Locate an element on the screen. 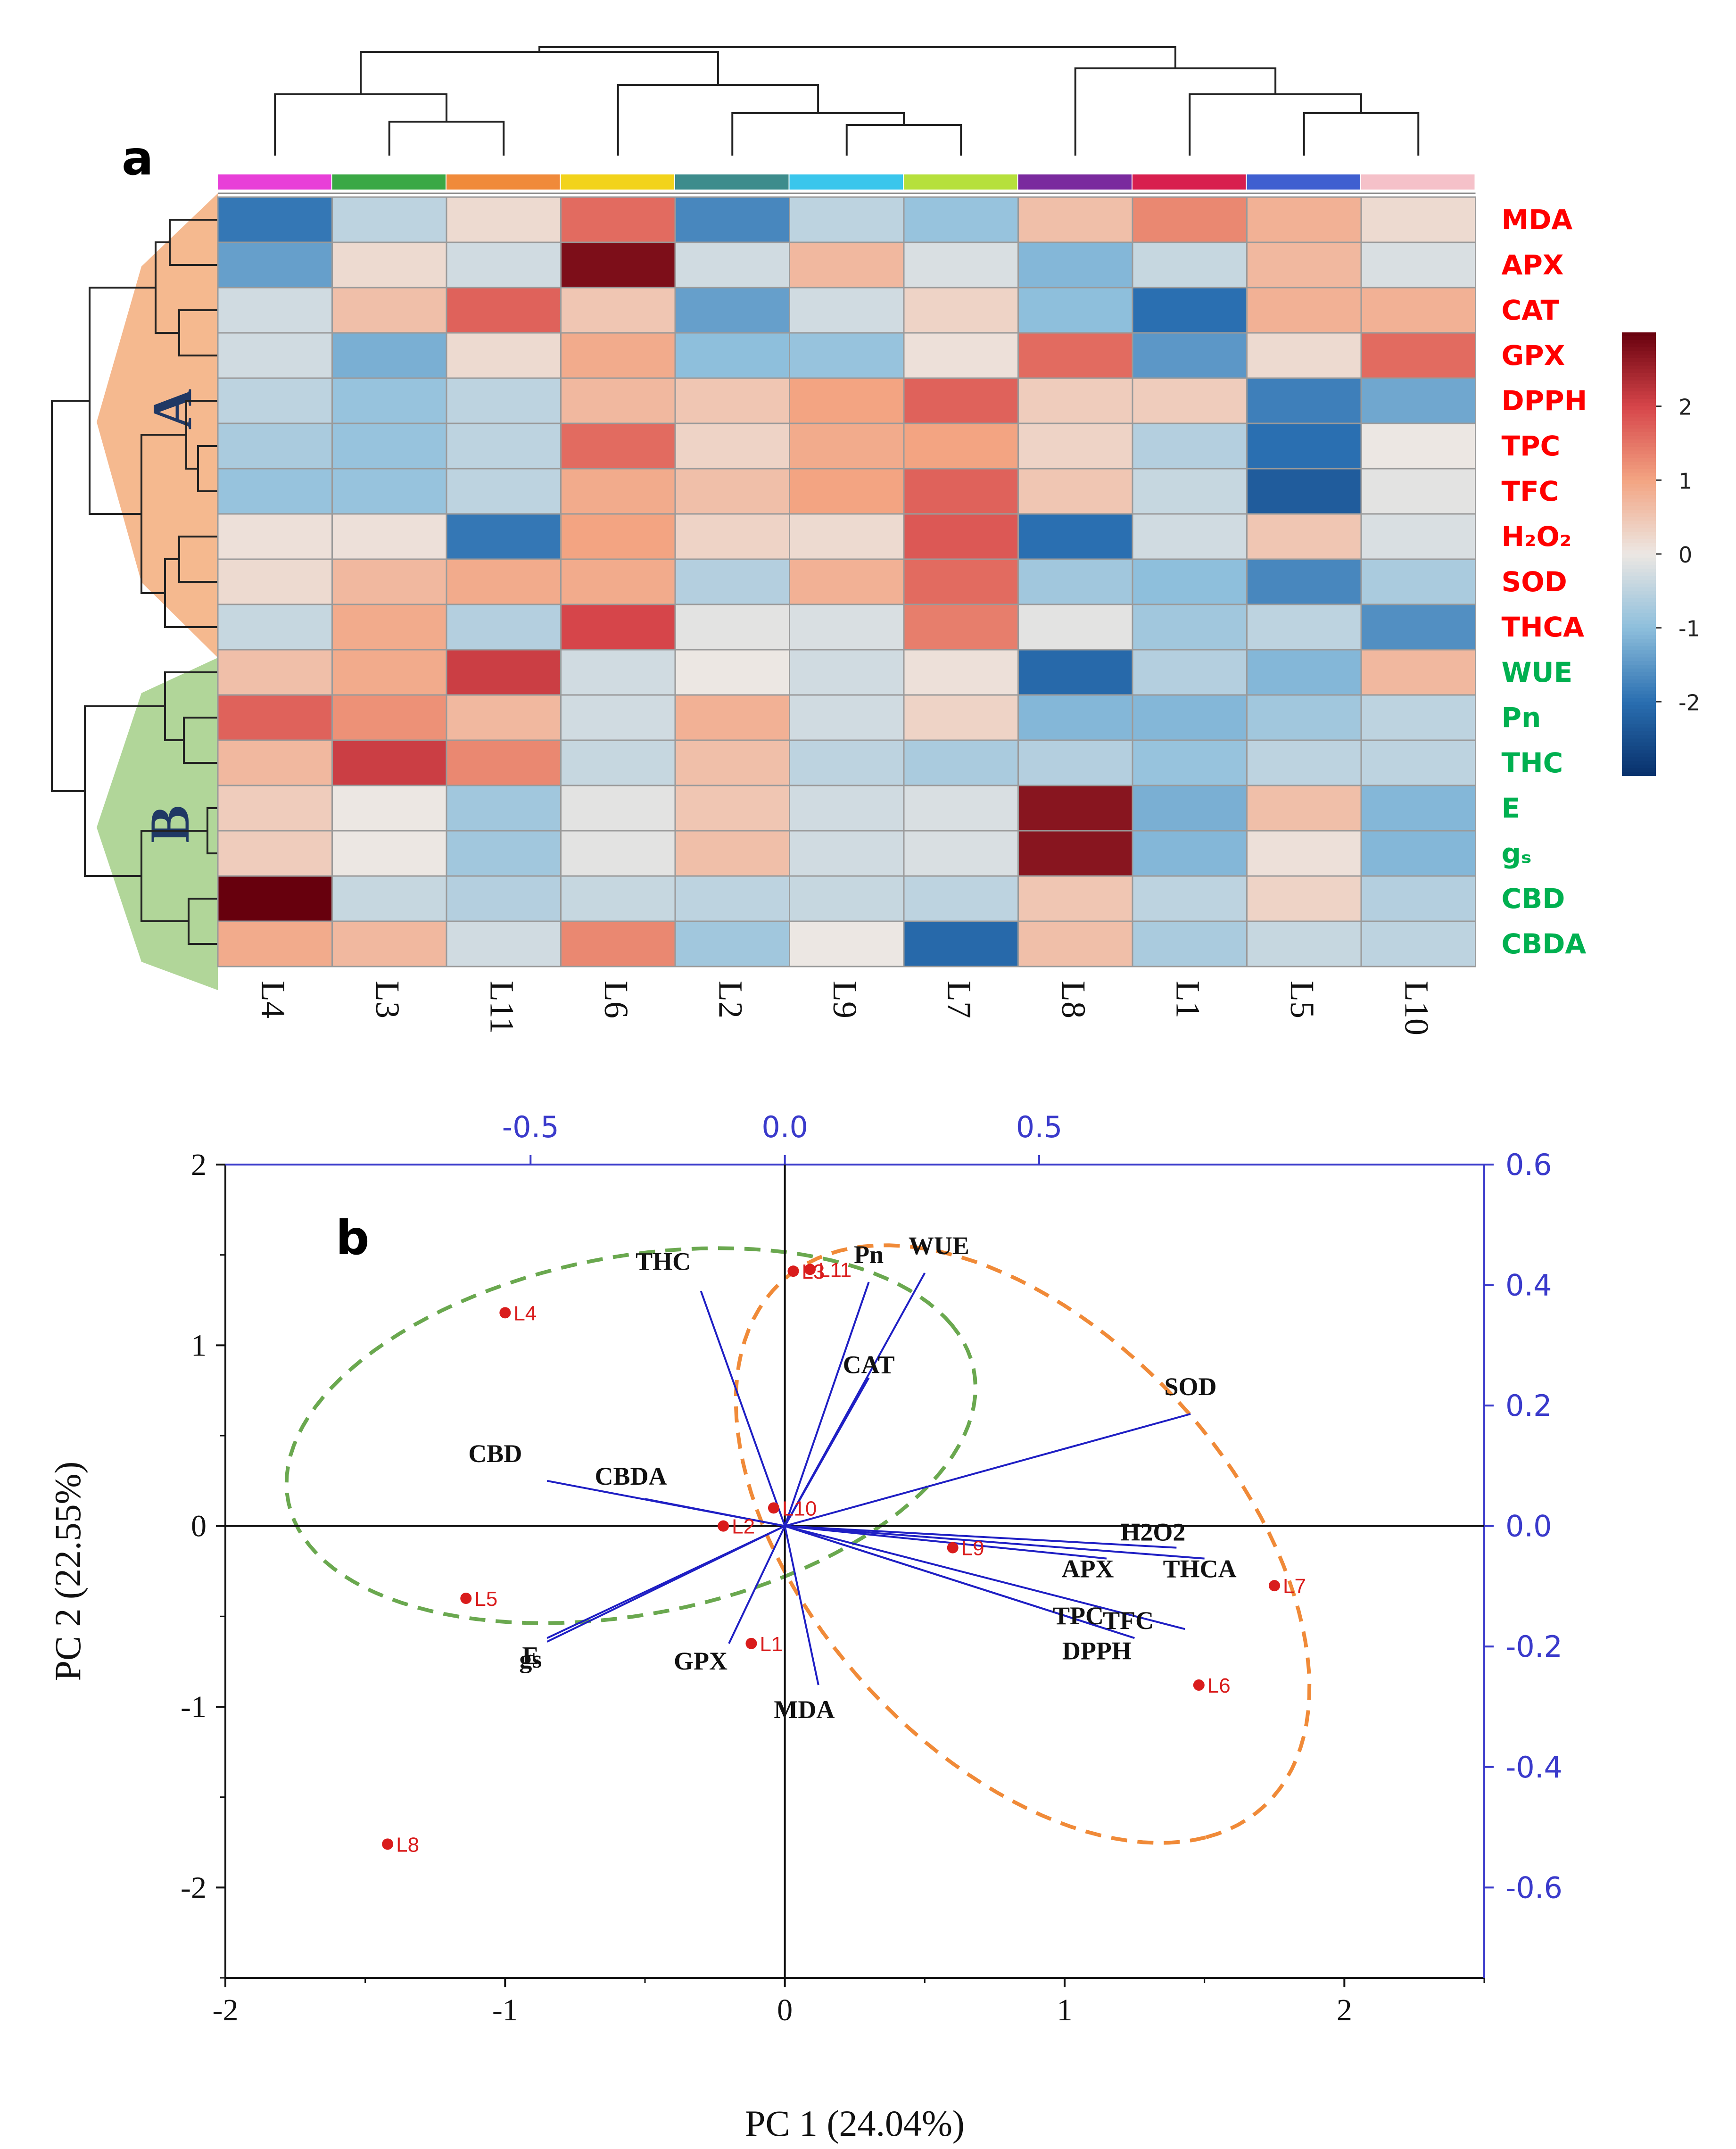 Image resolution: width=1736 pixels, height=2149 pixels. vector-label: TFC is located at coordinates (1128, 1621).